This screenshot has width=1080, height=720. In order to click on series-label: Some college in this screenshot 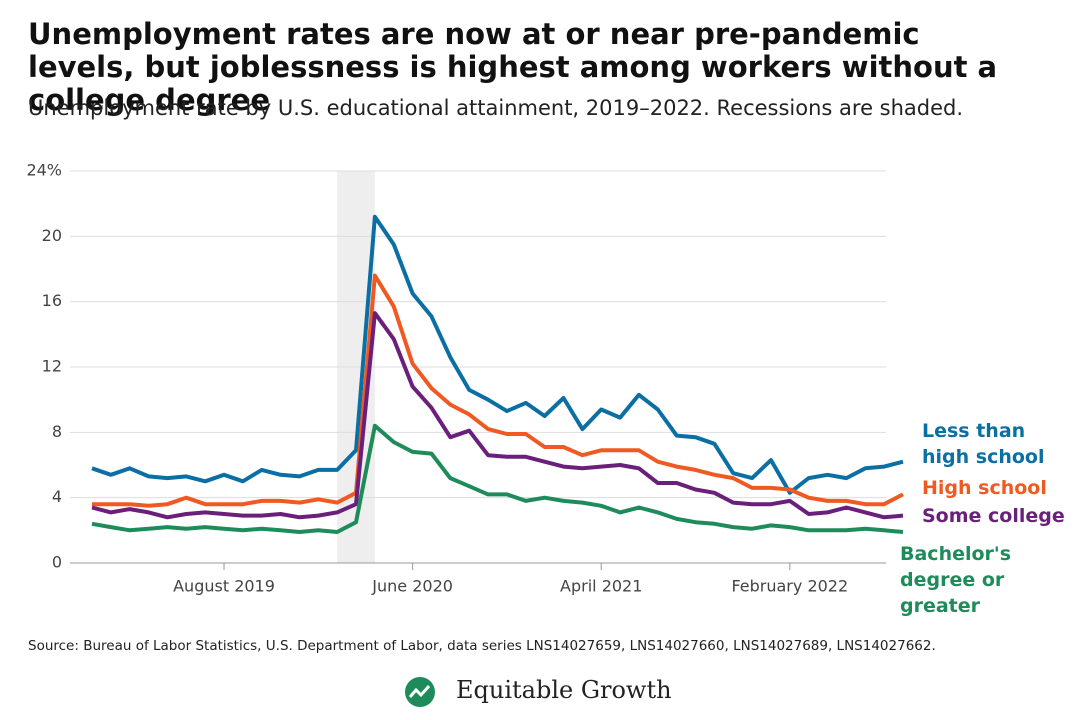, I will do `click(993, 516)`.